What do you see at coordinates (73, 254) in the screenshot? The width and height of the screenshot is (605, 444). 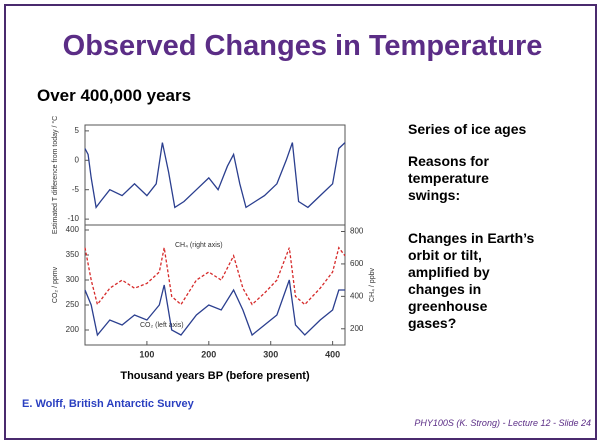 I see `y-tick-label: 350` at bounding box center [73, 254].